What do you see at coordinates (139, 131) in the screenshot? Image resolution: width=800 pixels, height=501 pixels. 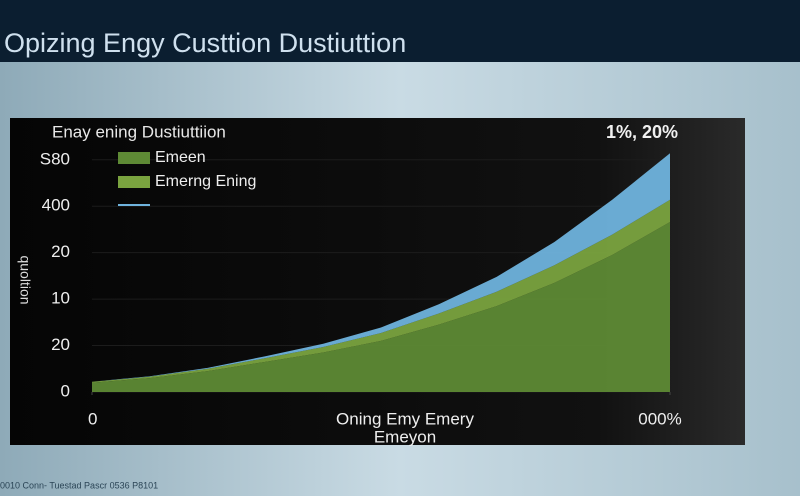 I see `chart-title: Enay ening Dustiuttiion` at bounding box center [139, 131].